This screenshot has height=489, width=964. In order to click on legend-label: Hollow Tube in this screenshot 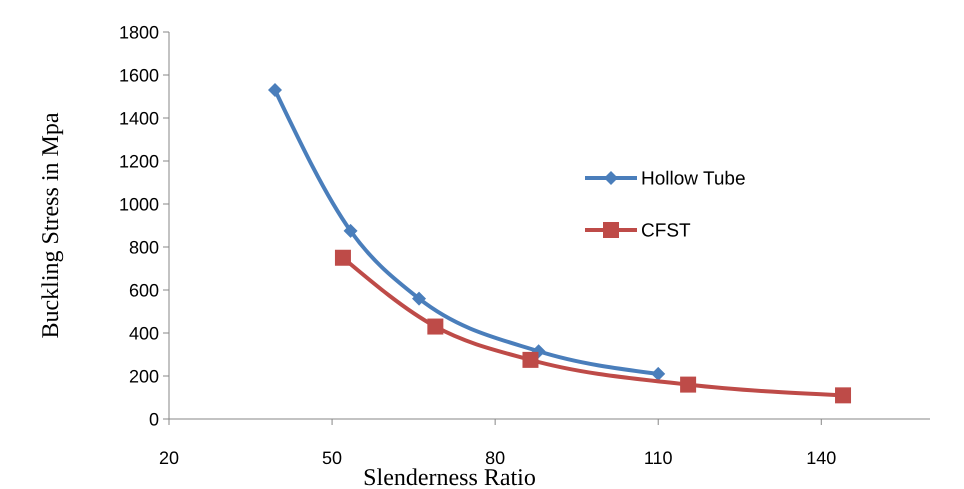, I will do `click(693, 179)`.